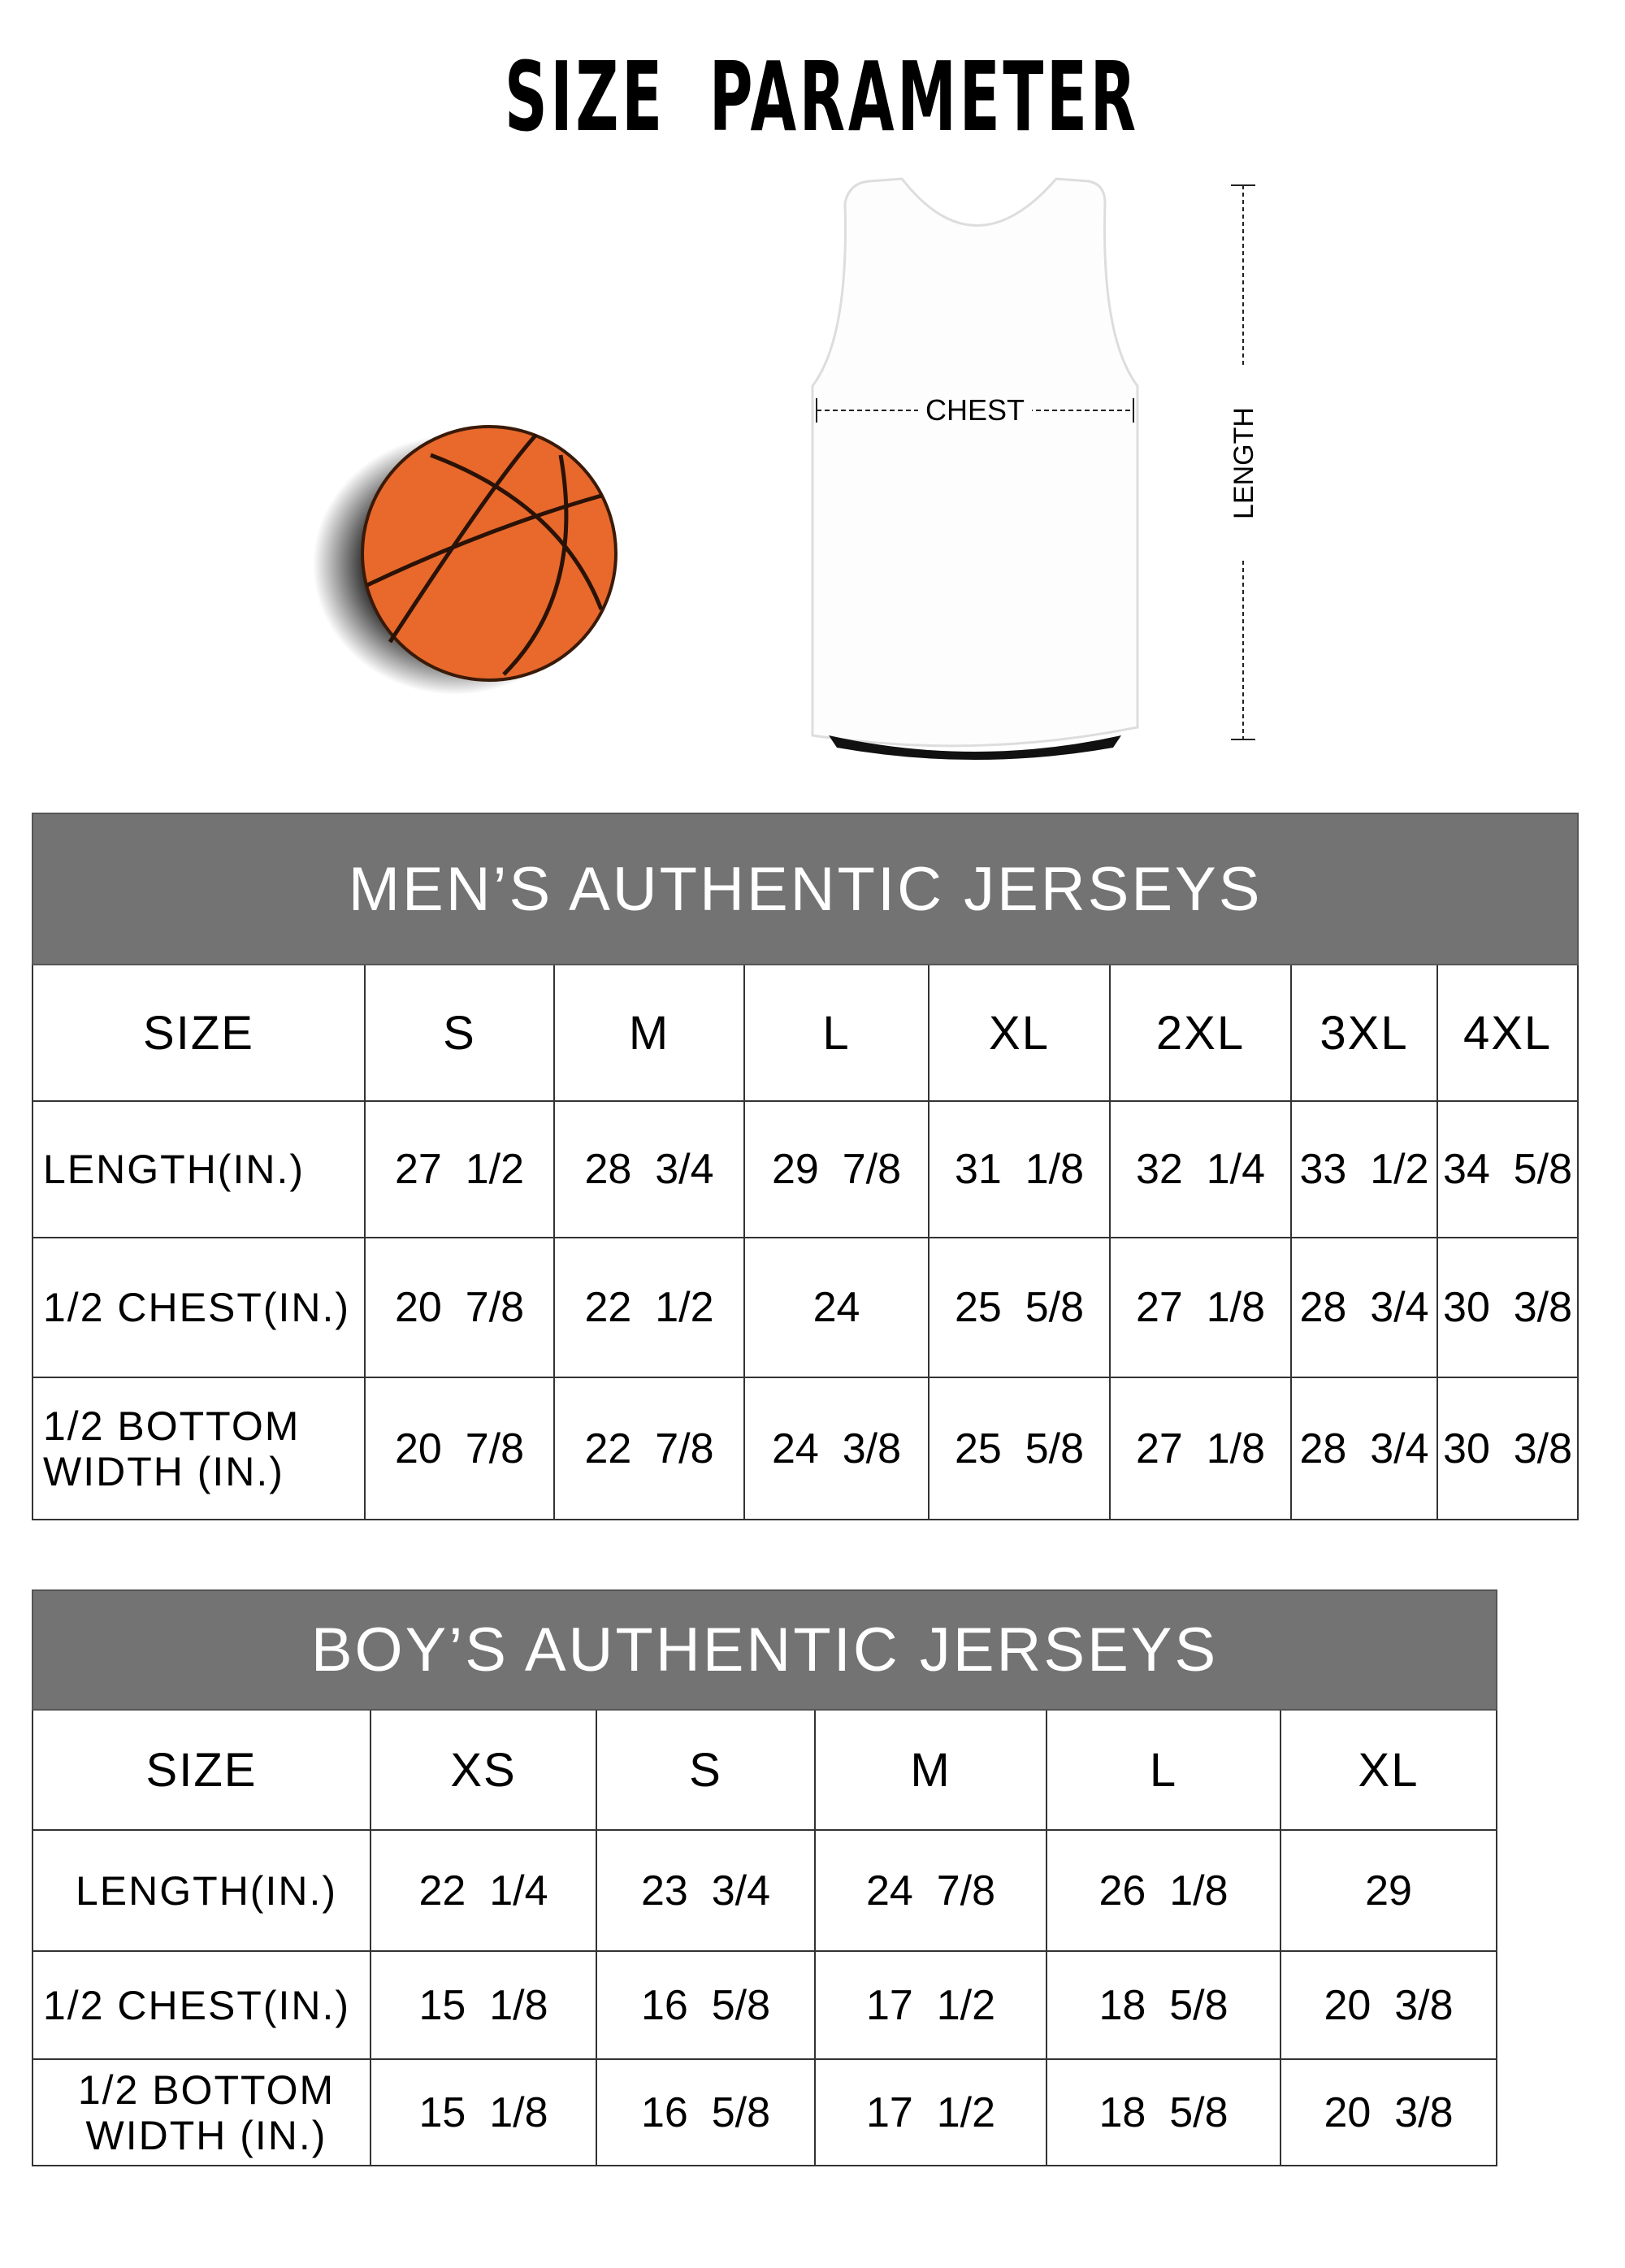 The image size is (1625, 2268). I want to click on cell: 24, so click(837, 1307).